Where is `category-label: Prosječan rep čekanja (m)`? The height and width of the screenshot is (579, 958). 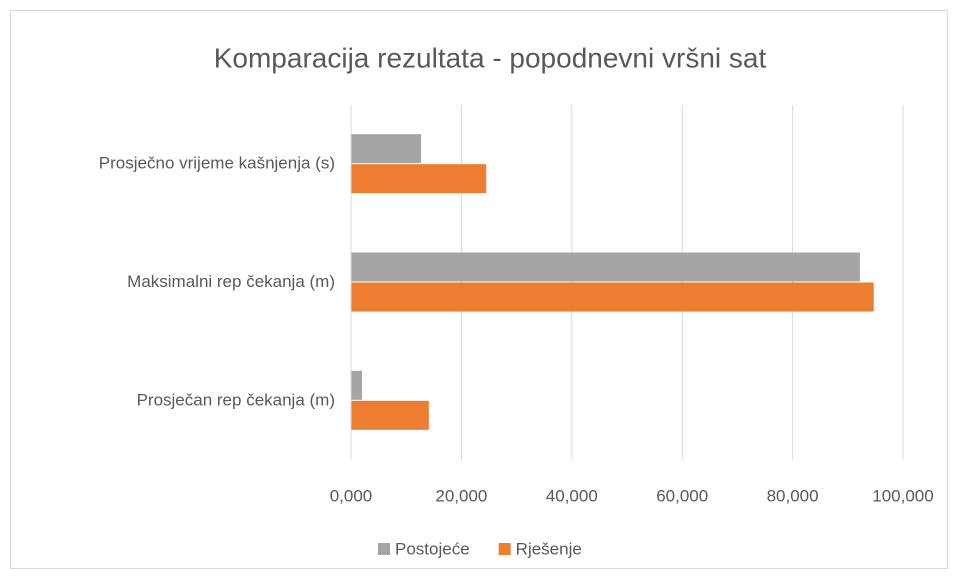 category-label: Prosječan rep čekanja (m) is located at coordinates (236, 399).